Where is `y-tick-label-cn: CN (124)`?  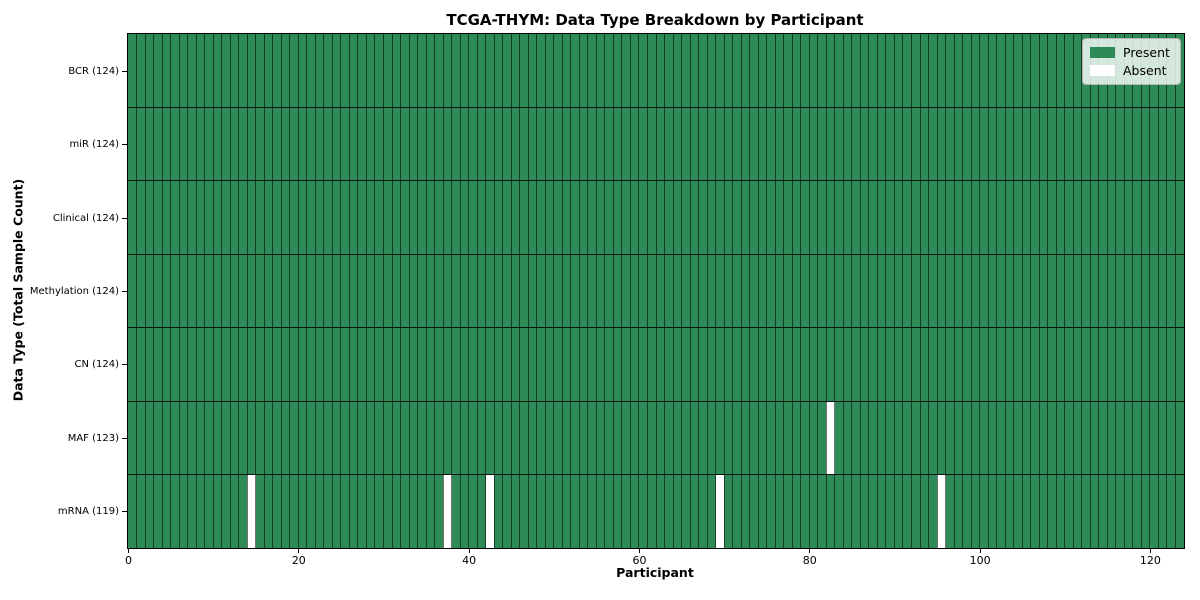
y-tick-label-cn: CN (124) is located at coordinates (96, 365).